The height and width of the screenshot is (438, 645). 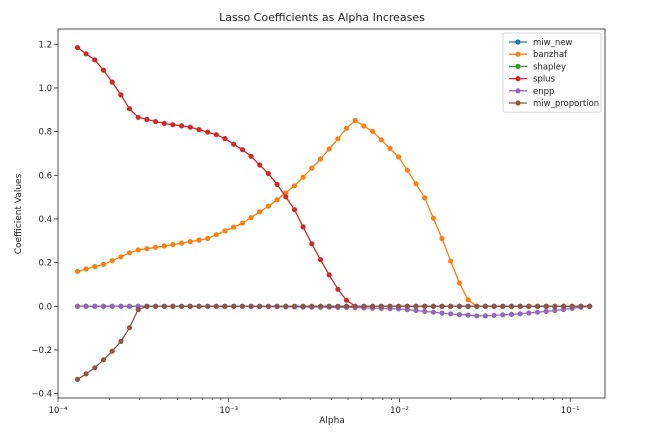 What do you see at coordinates (532, 80) in the screenshot?
I see `legend-item: splus` at bounding box center [532, 80].